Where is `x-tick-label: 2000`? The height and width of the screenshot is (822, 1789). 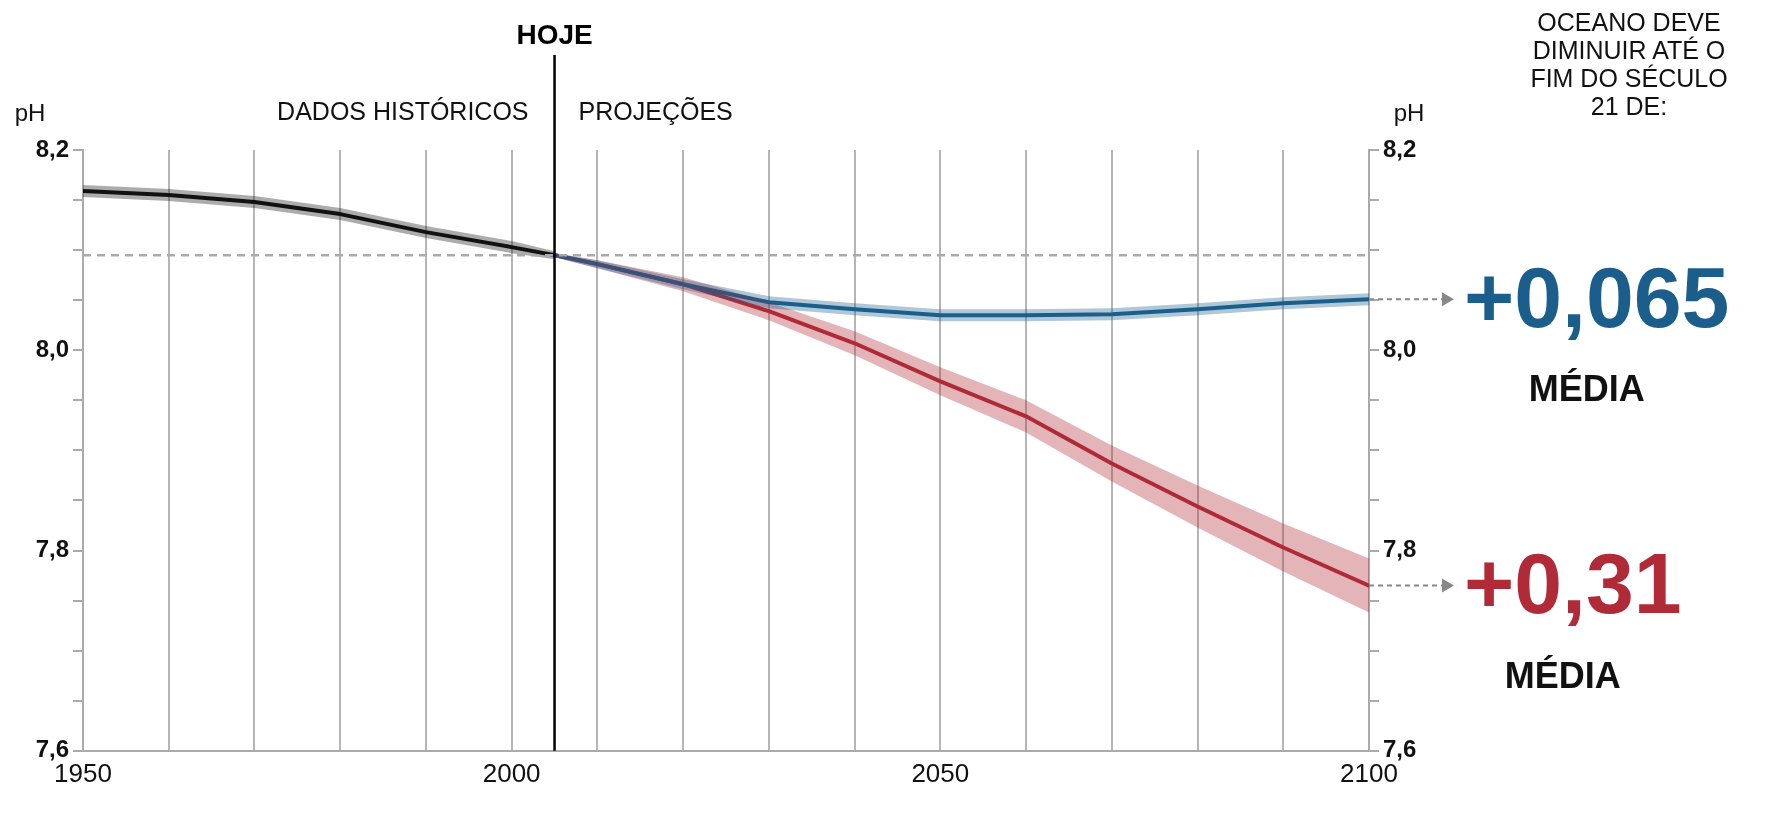 x-tick-label: 2000 is located at coordinates (511, 772).